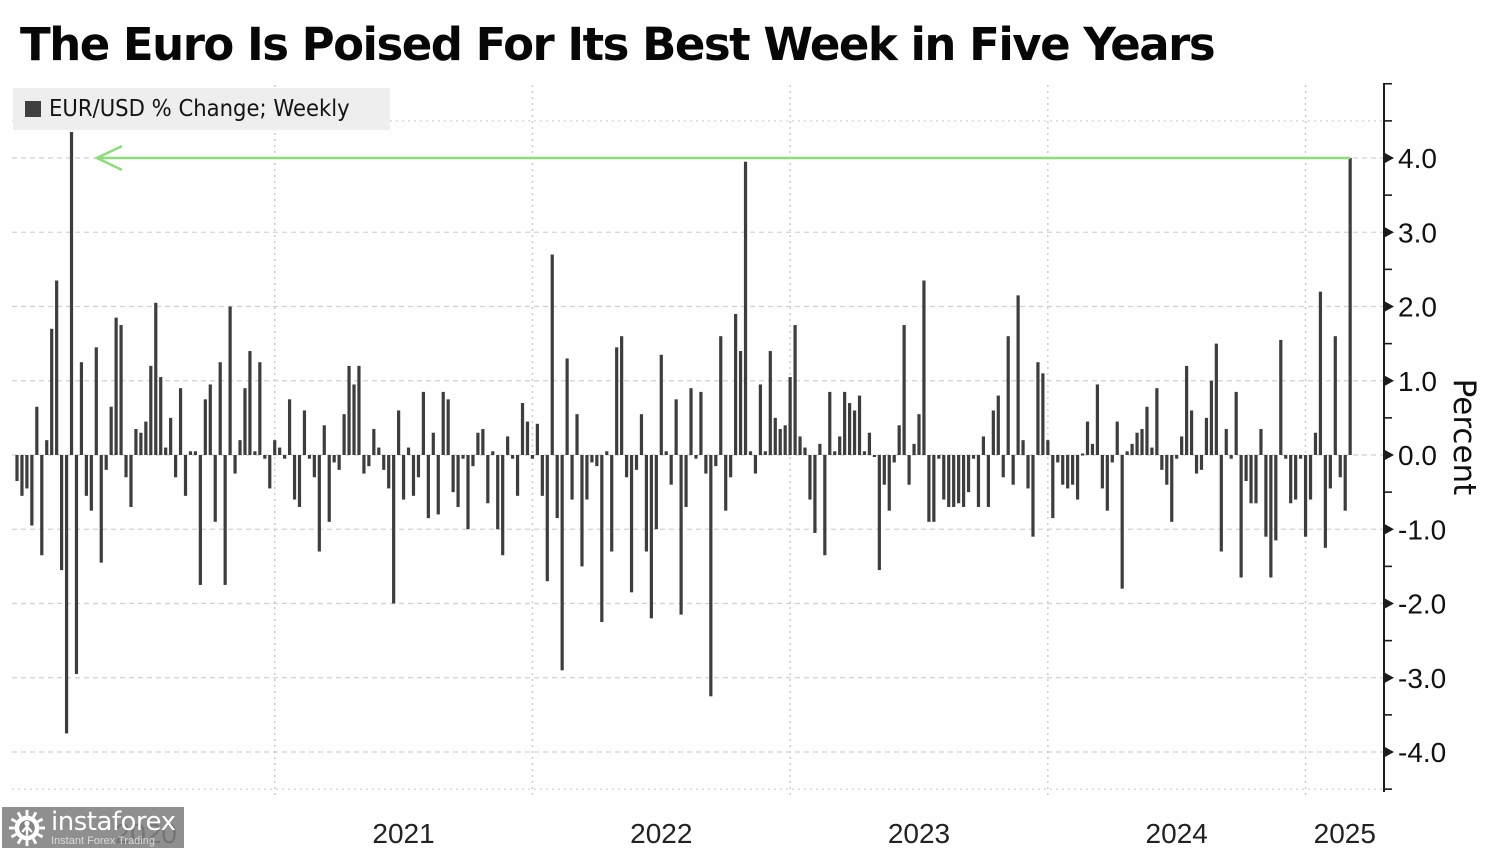 The height and width of the screenshot is (850, 1500). Describe the element at coordinates (661, 833) in the screenshot. I see `svg-text: 2022` at that location.